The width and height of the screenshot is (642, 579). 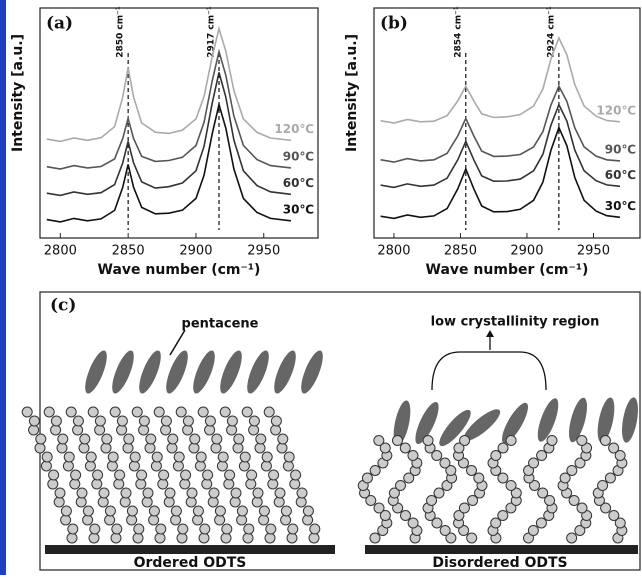 I want to click on series-label: 120℃, so click(x=294, y=129).